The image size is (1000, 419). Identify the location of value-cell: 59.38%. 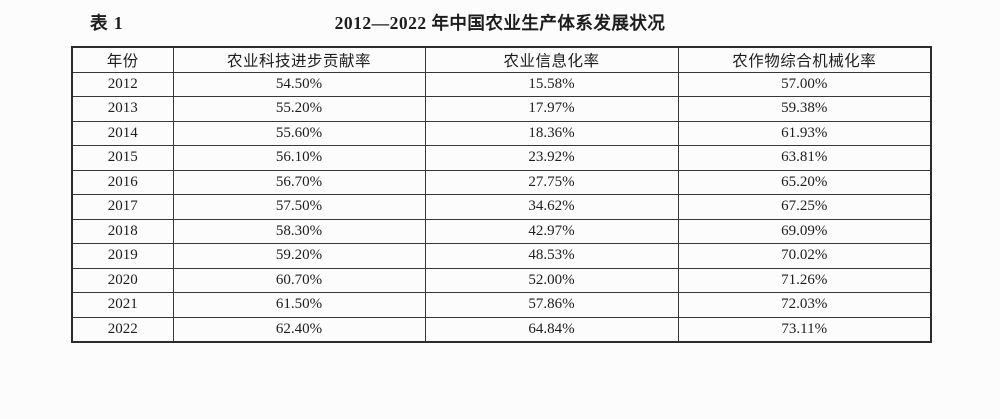
(804, 109).